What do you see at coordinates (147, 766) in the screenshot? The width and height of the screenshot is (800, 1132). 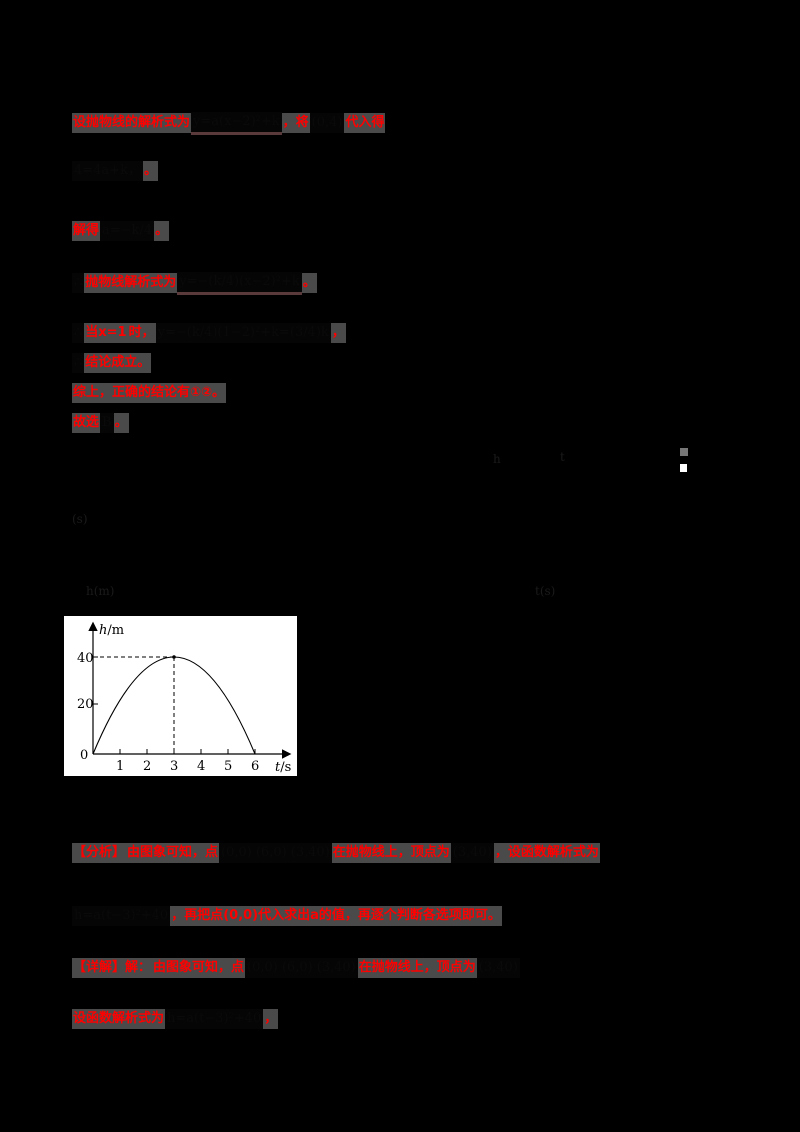 I see `svg-text: 2` at bounding box center [147, 766].